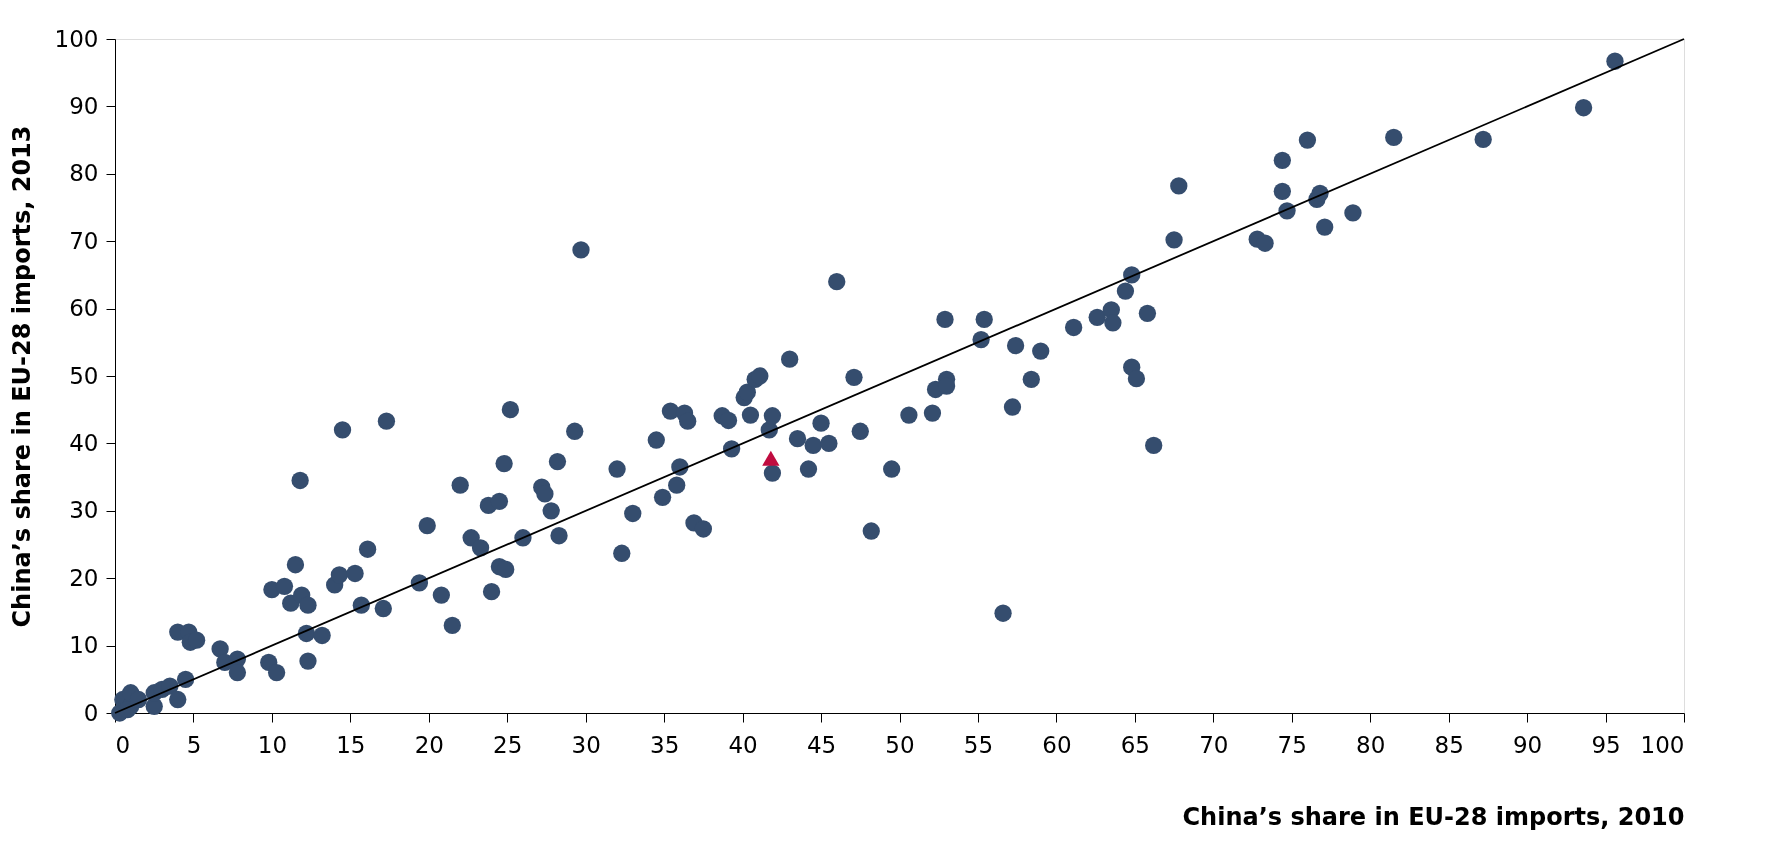  What do you see at coordinates (586, 744) in the screenshot?
I see `x-tick-label: 30` at bounding box center [586, 744].